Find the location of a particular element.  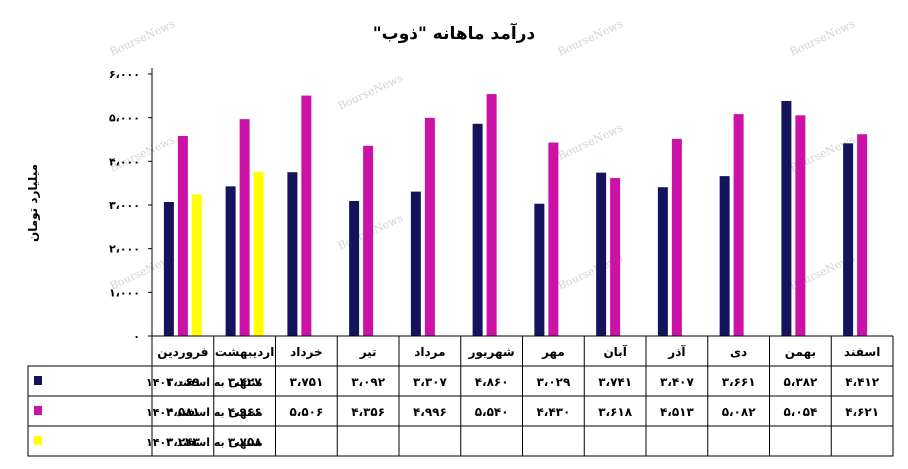

data-label-0-7: ۳،۷۴۱ is located at coordinates (615, 382).